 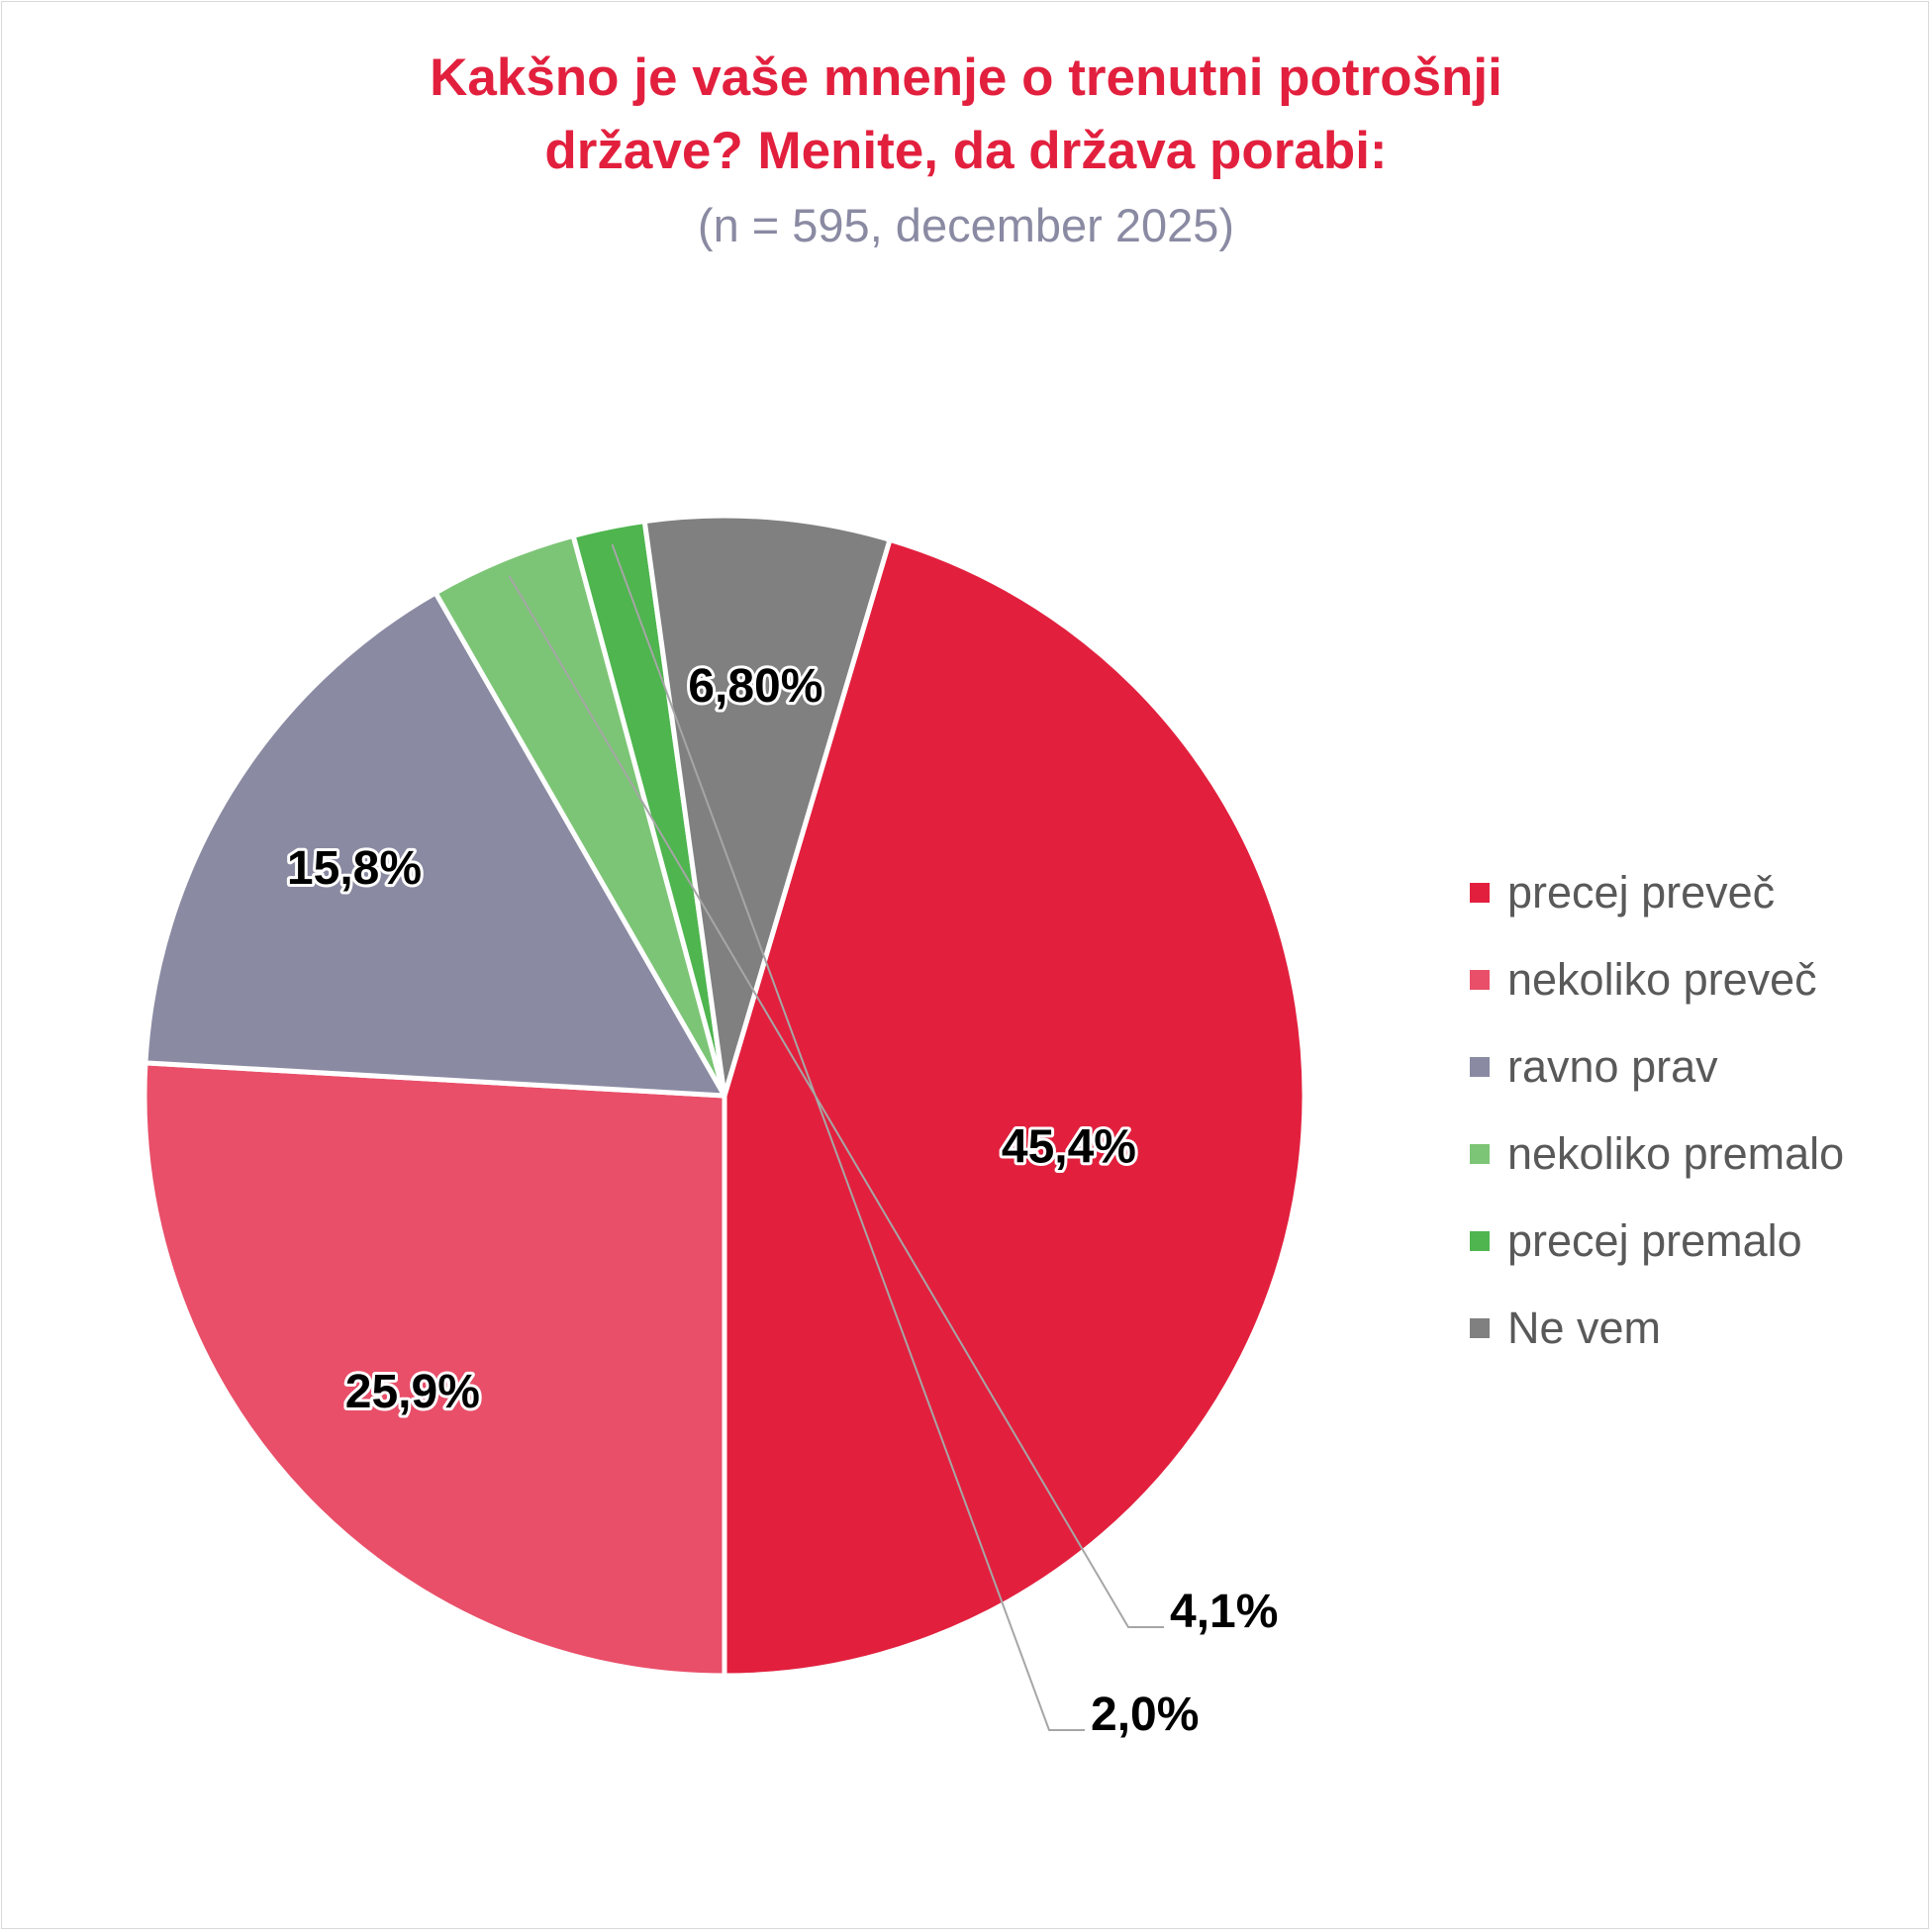 What do you see at coordinates (354, 868) in the screenshot?
I see `data-label: 15,8%` at bounding box center [354, 868].